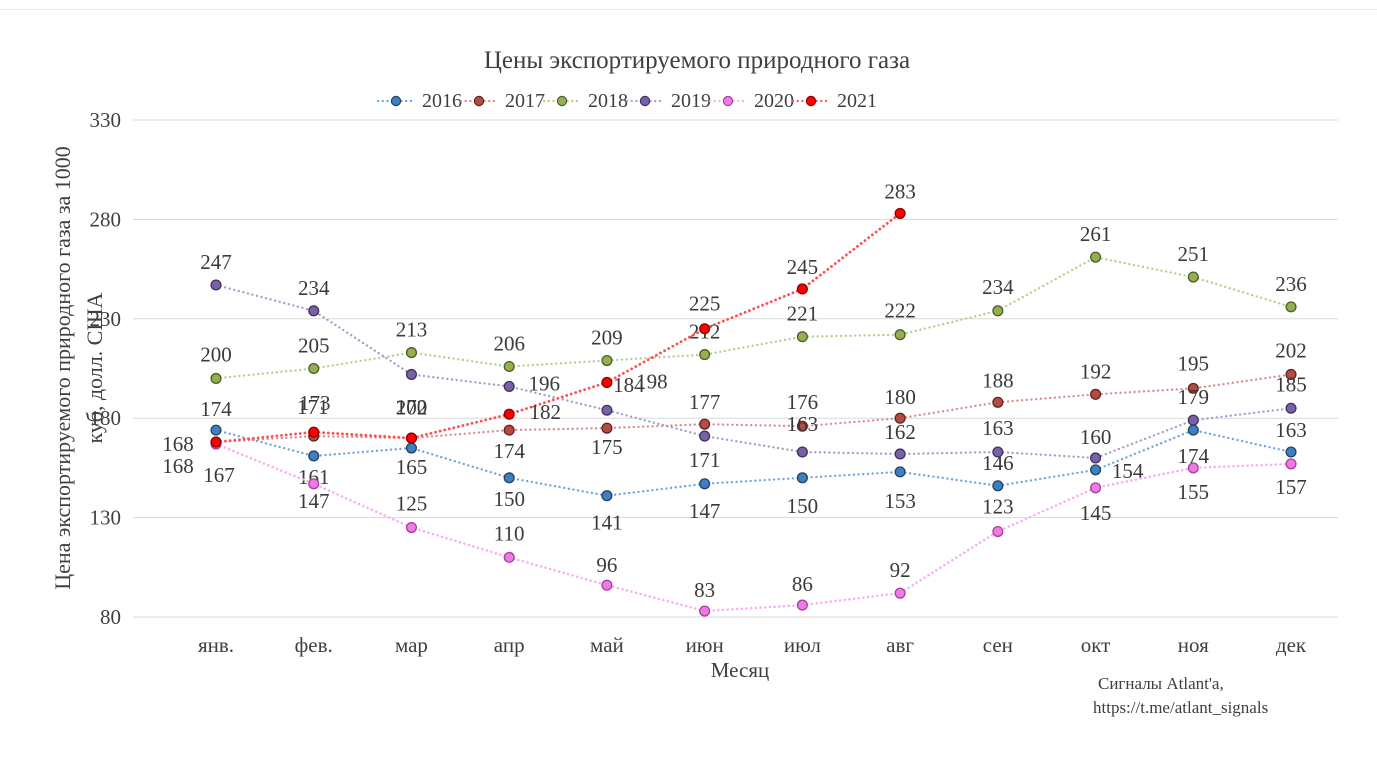 This screenshot has height=780, width=1377. I want to click on legend-marker-2019, so click(645, 101).